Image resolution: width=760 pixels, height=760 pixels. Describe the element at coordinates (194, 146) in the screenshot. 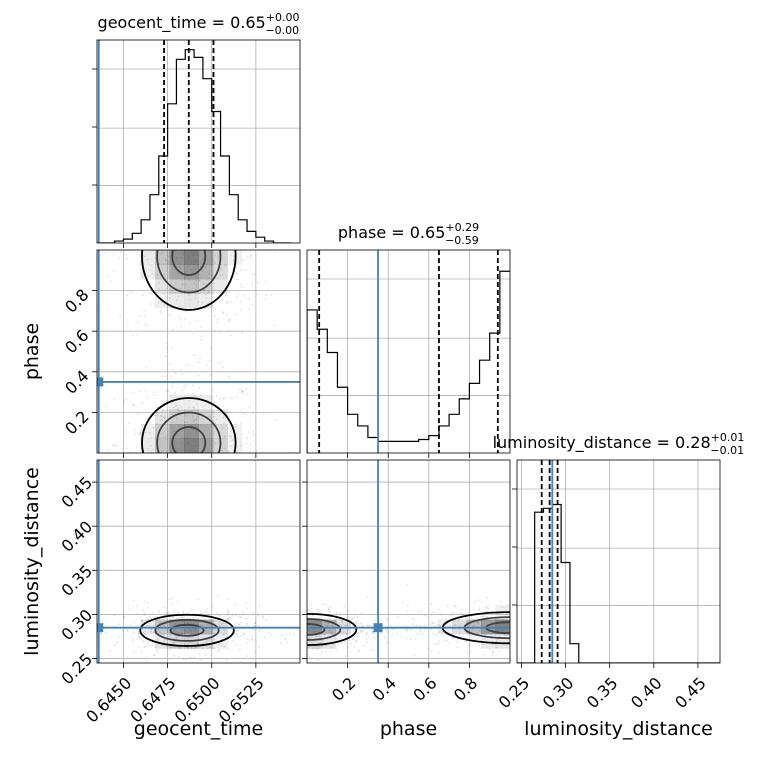

I see `histogram-geocent_time` at that location.